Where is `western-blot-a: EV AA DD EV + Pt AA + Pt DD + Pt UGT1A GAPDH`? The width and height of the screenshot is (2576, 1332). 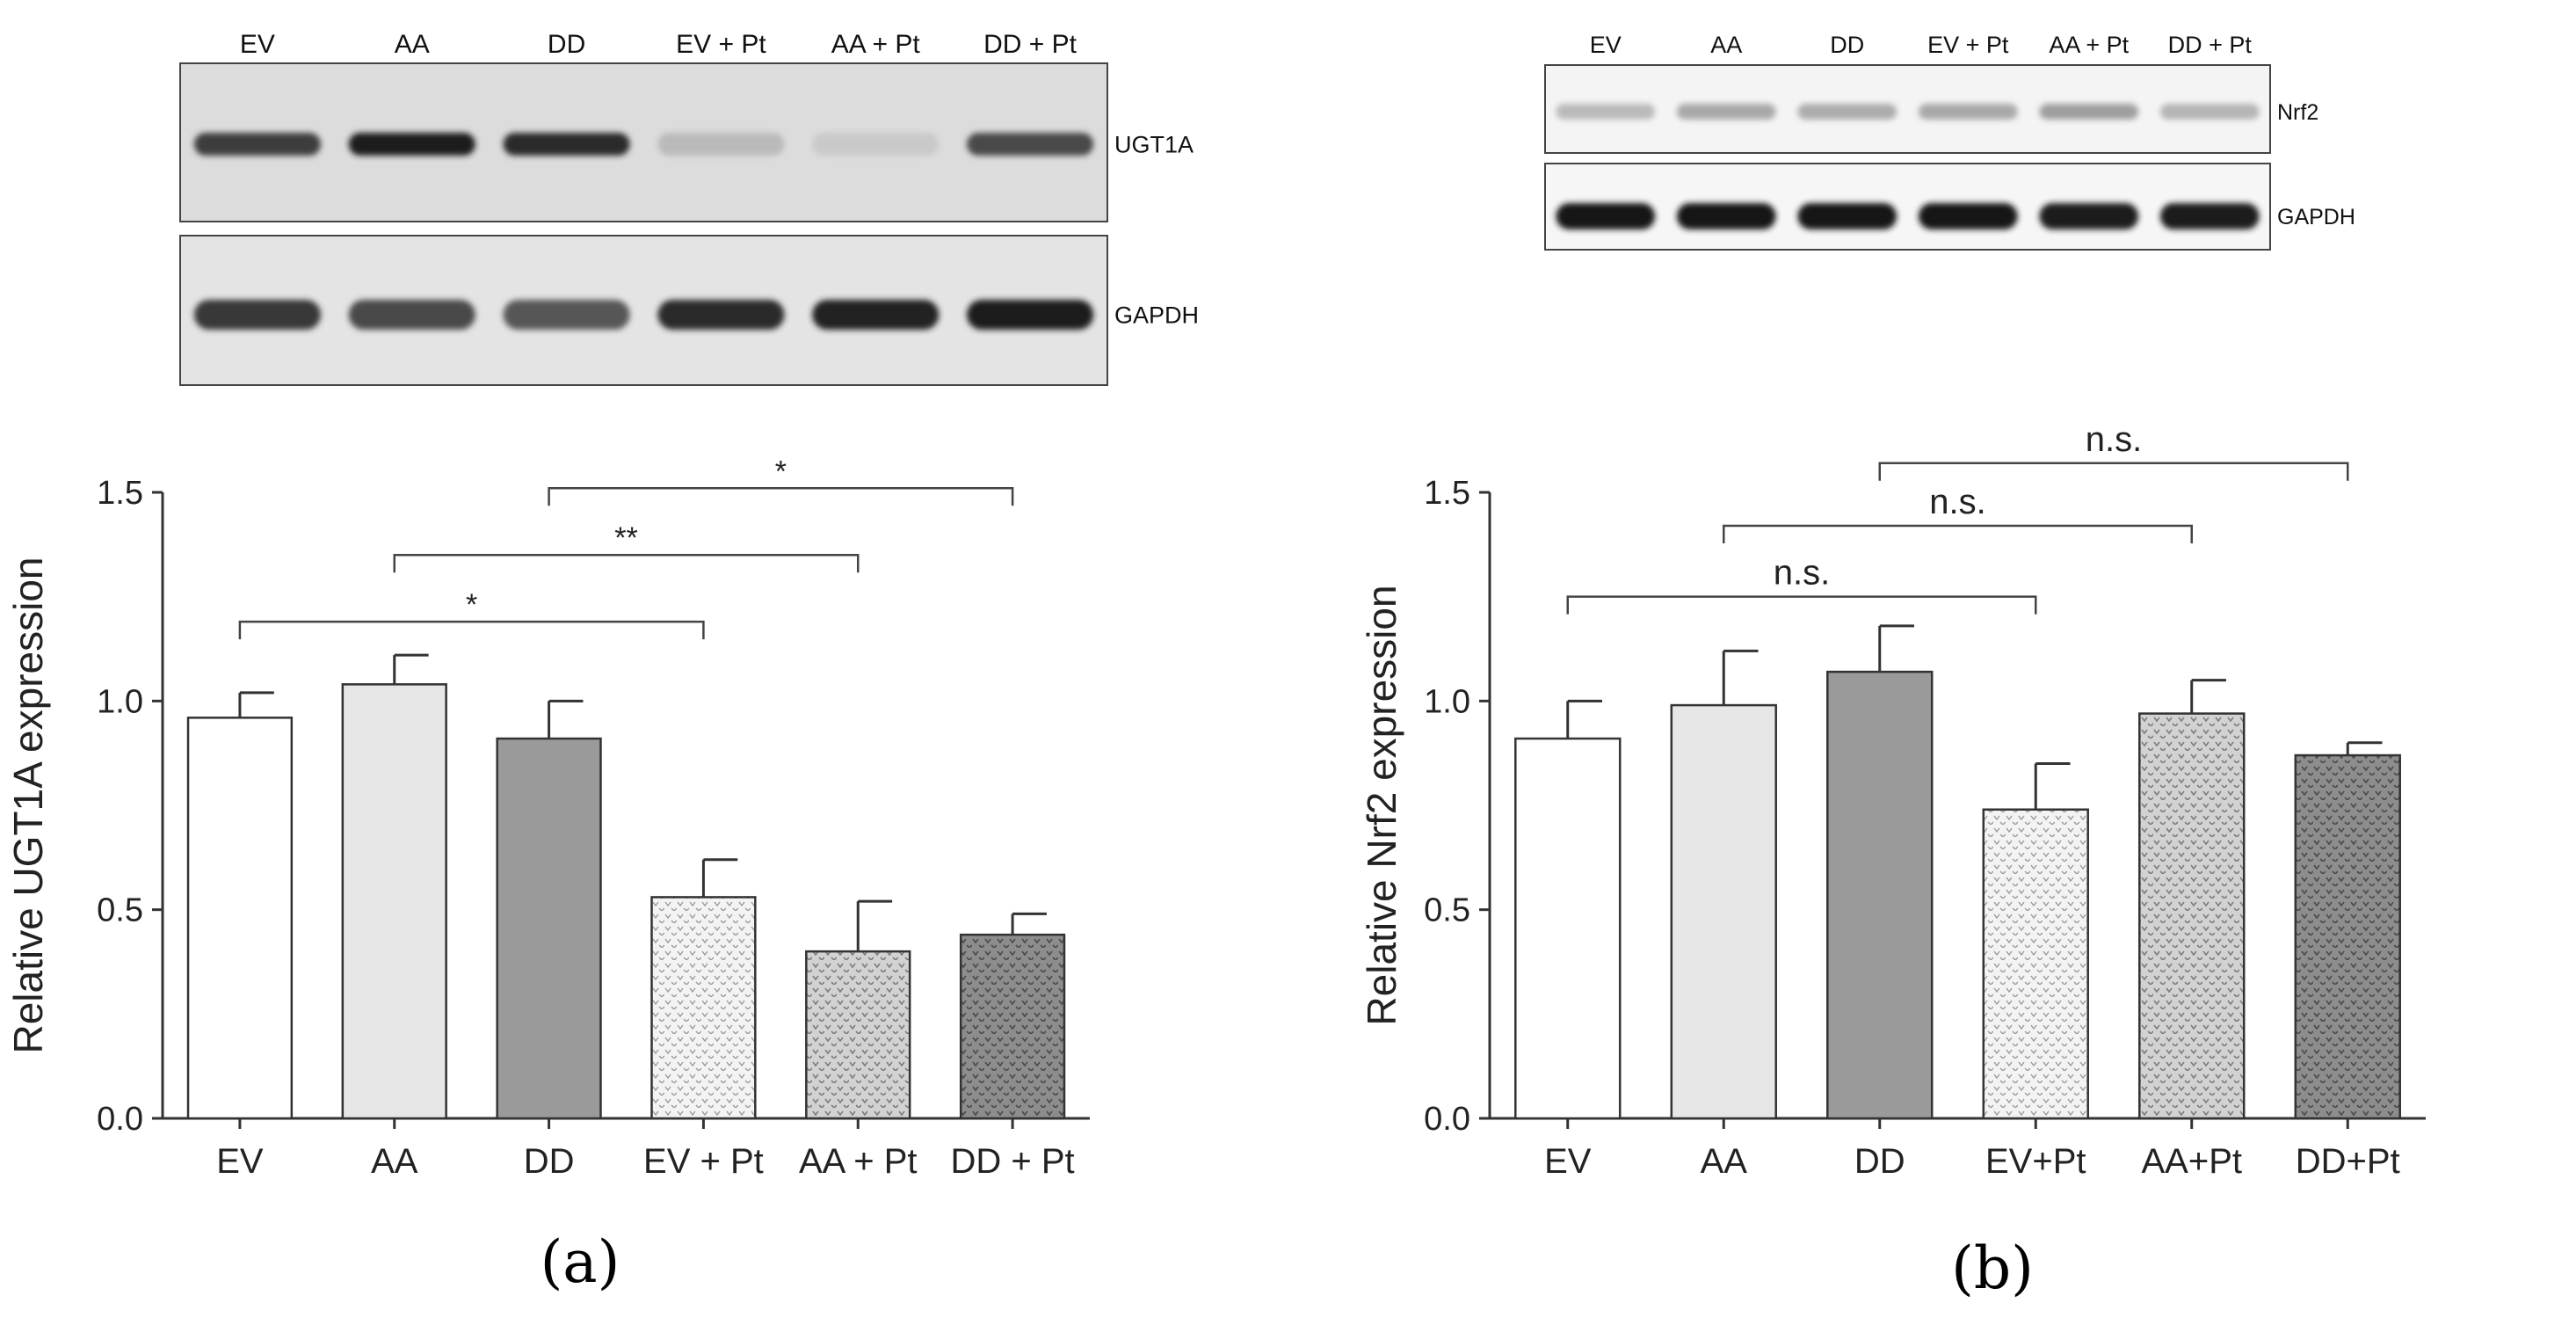
western-blot-a: EV AA DD EV + Pt AA + Pt DD + Pt UGT1A GAPDH is located at coordinates (689, 208).